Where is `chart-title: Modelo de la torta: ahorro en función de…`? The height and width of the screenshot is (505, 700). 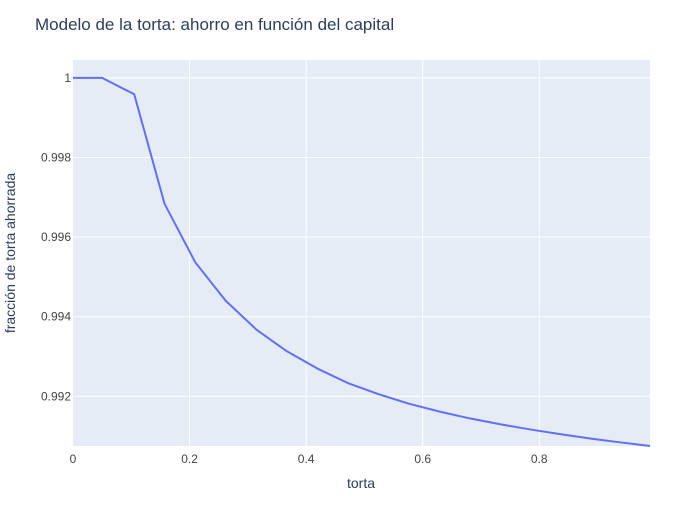
chart-title: Modelo de la torta: ahorro en función de… is located at coordinates (214, 24).